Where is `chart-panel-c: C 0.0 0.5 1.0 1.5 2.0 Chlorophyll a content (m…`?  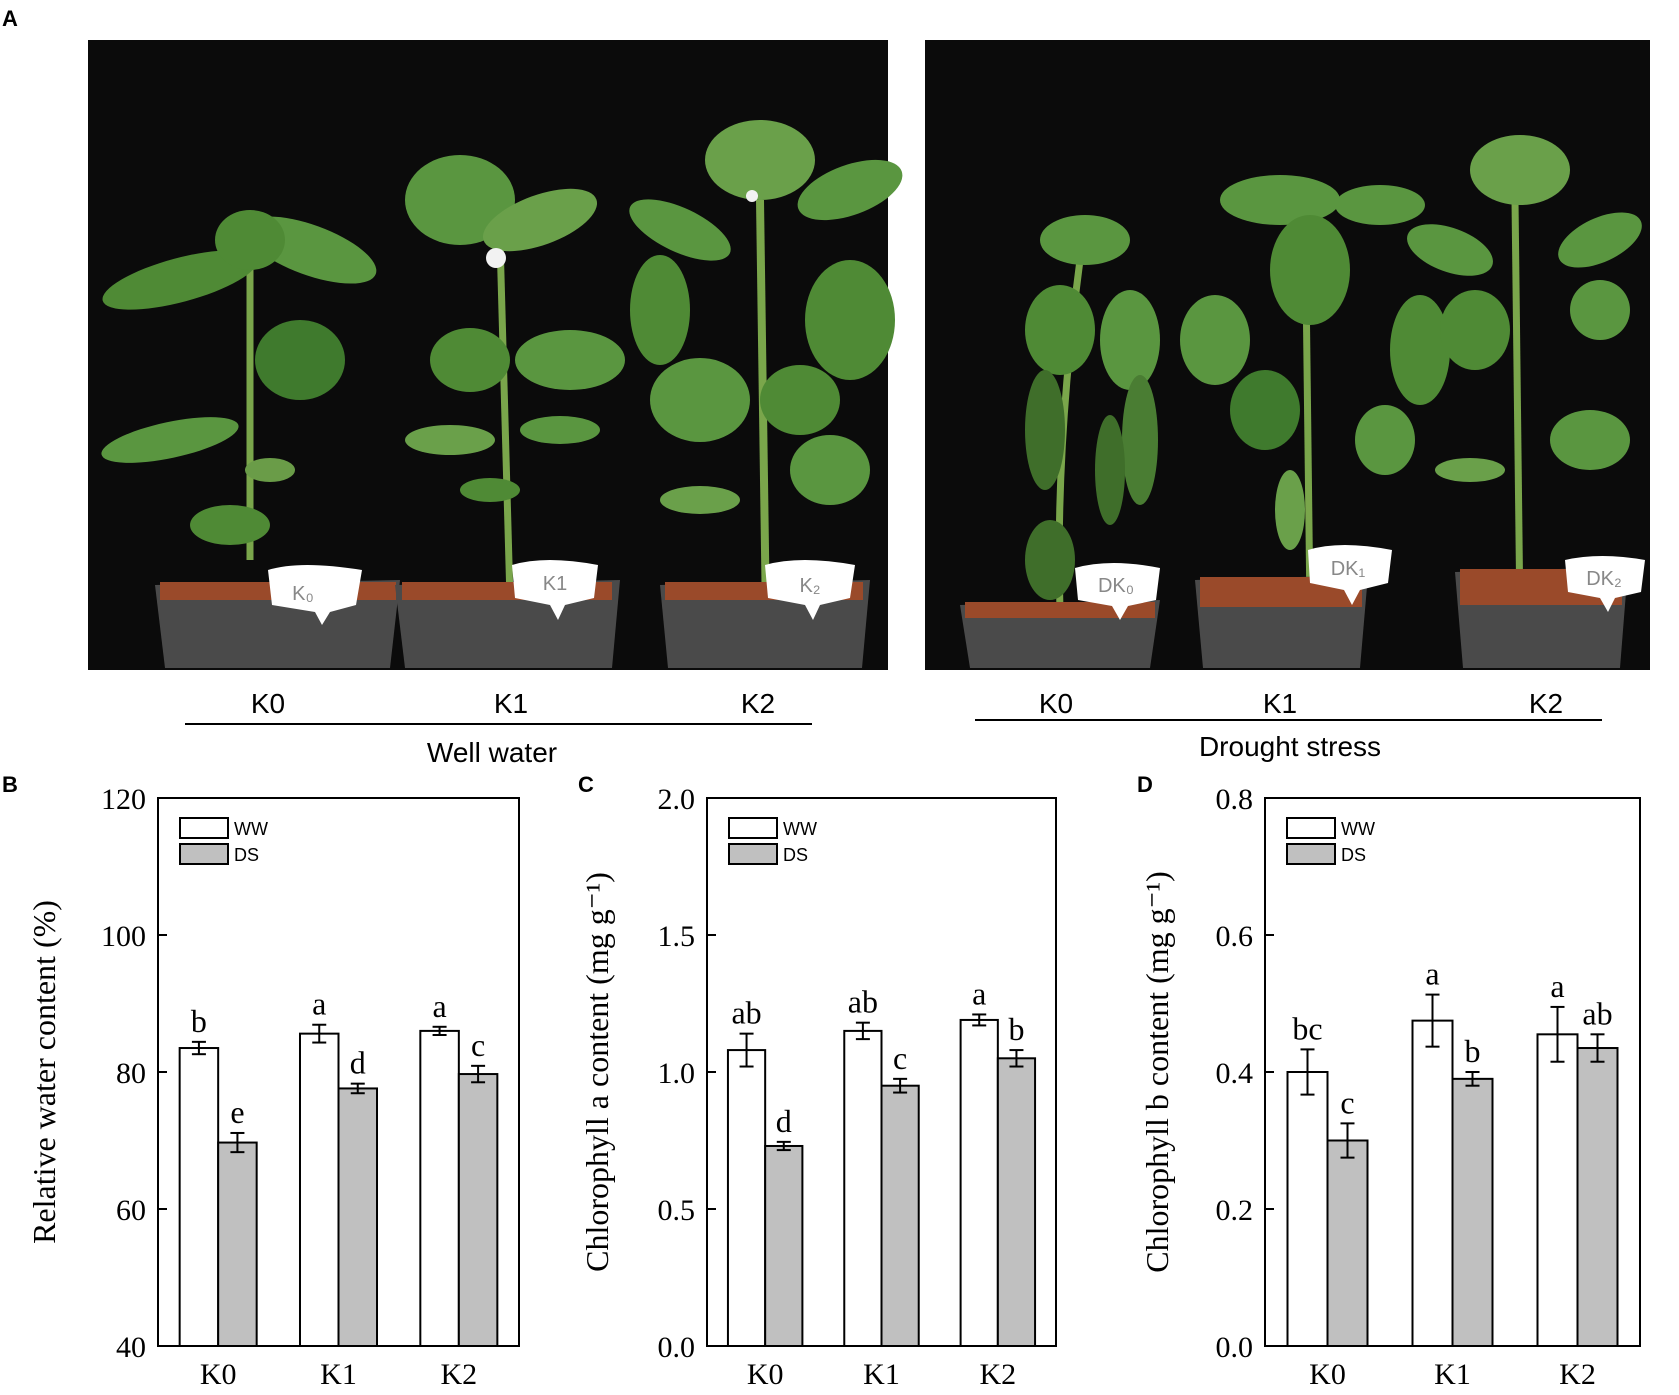
chart-panel-c: C 0.0 0.5 1.0 1.5 2.0 Chlorophyll a content (m… is located at coordinates (817, 1081).